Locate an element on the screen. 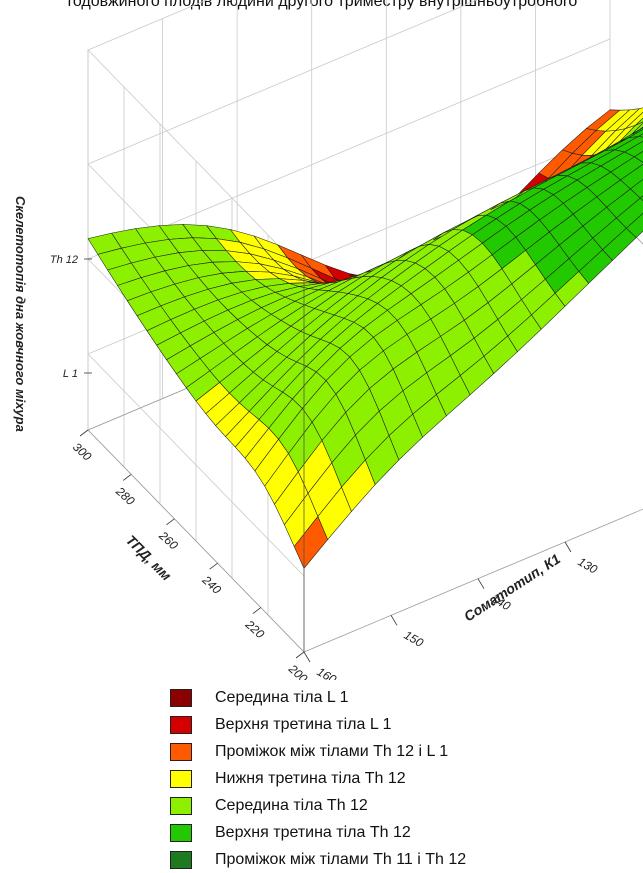  legend-label: Середина тіла L 1 is located at coordinates (282, 698).